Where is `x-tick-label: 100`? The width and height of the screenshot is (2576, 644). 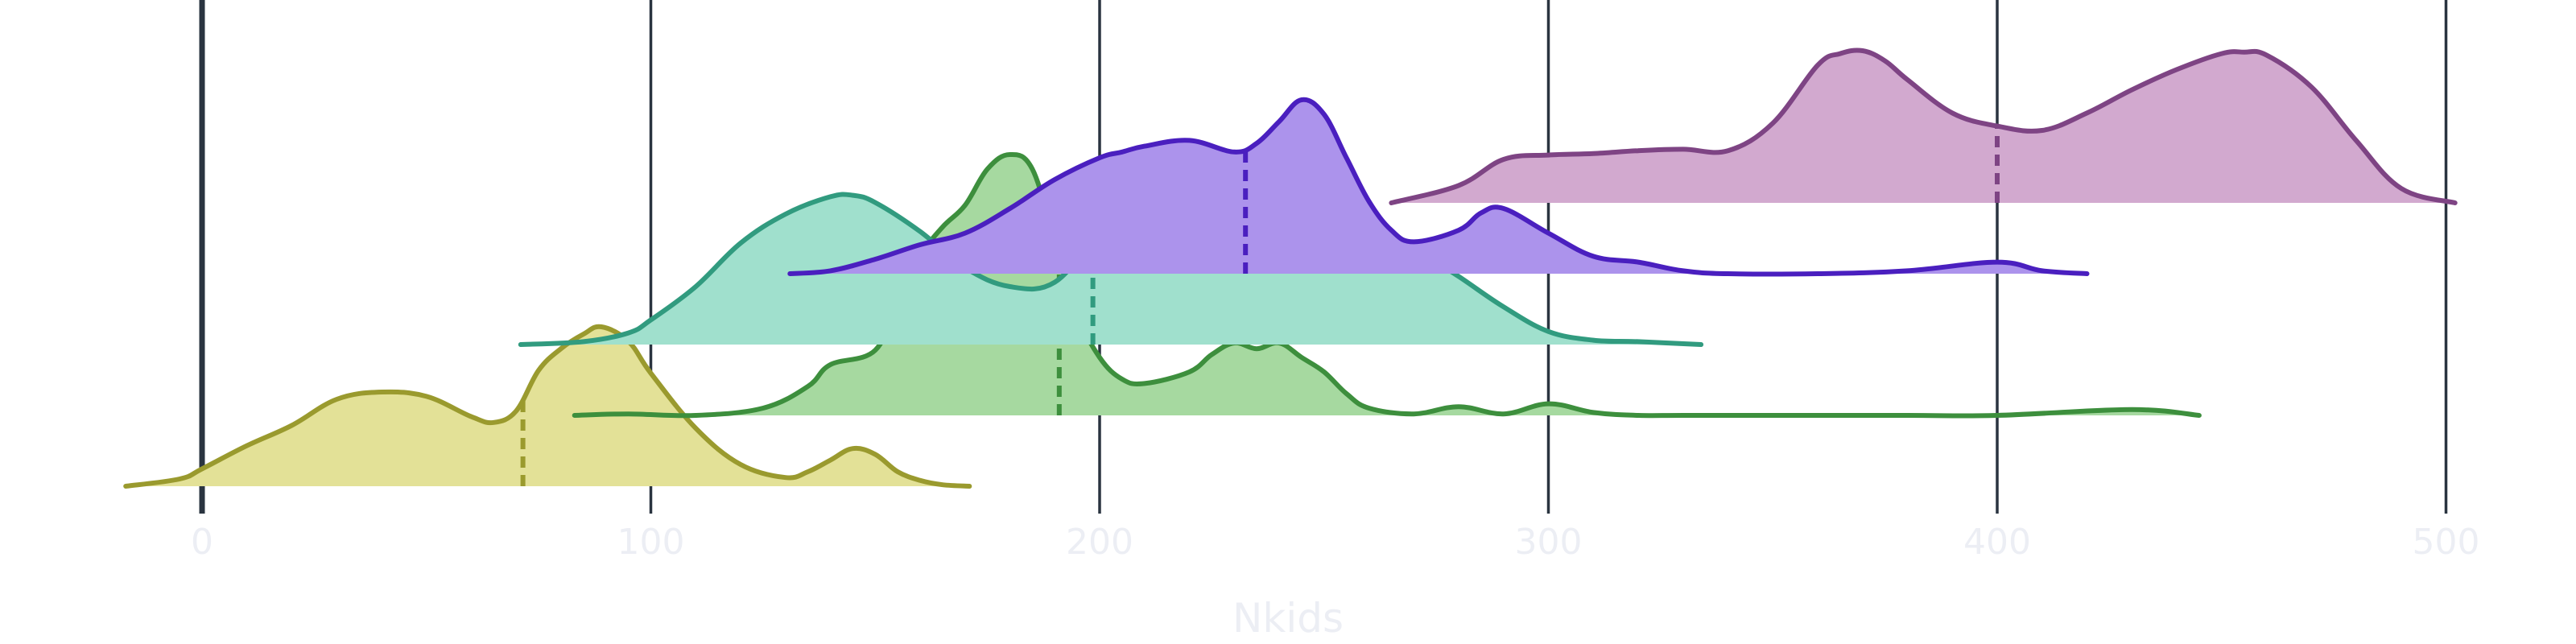 x-tick-label: 100 is located at coordinates (651, 542).